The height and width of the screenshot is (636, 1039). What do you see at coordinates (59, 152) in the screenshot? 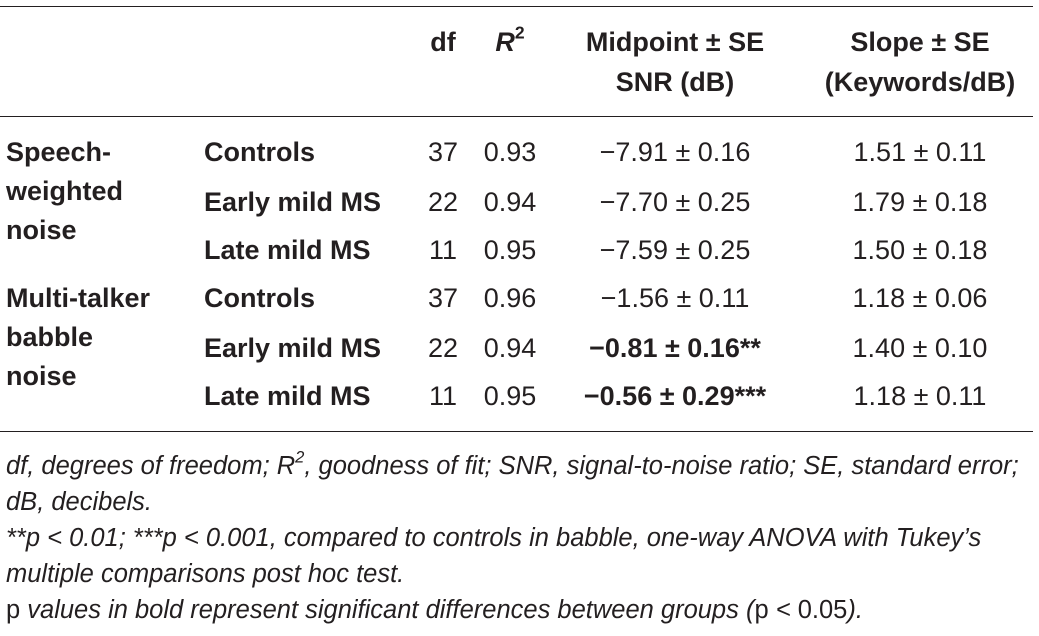
I see `group-label-speech-weighted-noise-line1: Speech-` at bounding box center [59, 152].